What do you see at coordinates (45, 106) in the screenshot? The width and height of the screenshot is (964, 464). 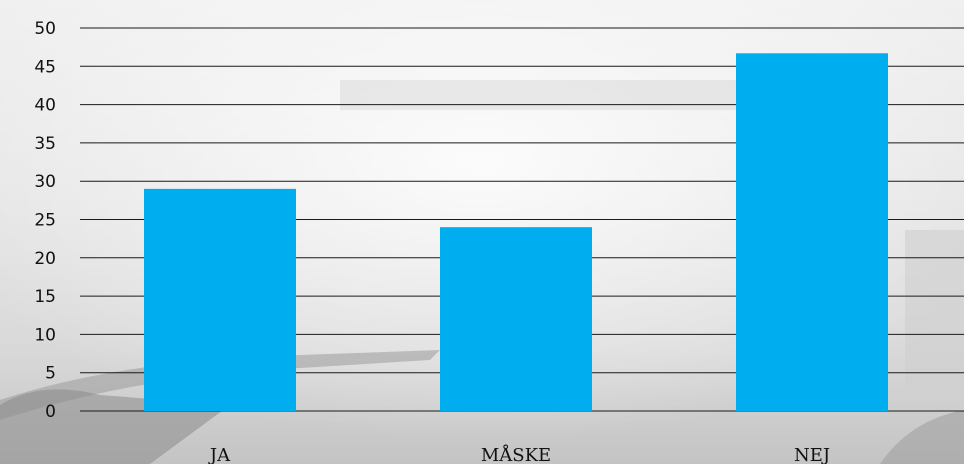 I see `y-tick-label: 40` at bounding box center [45, 106].